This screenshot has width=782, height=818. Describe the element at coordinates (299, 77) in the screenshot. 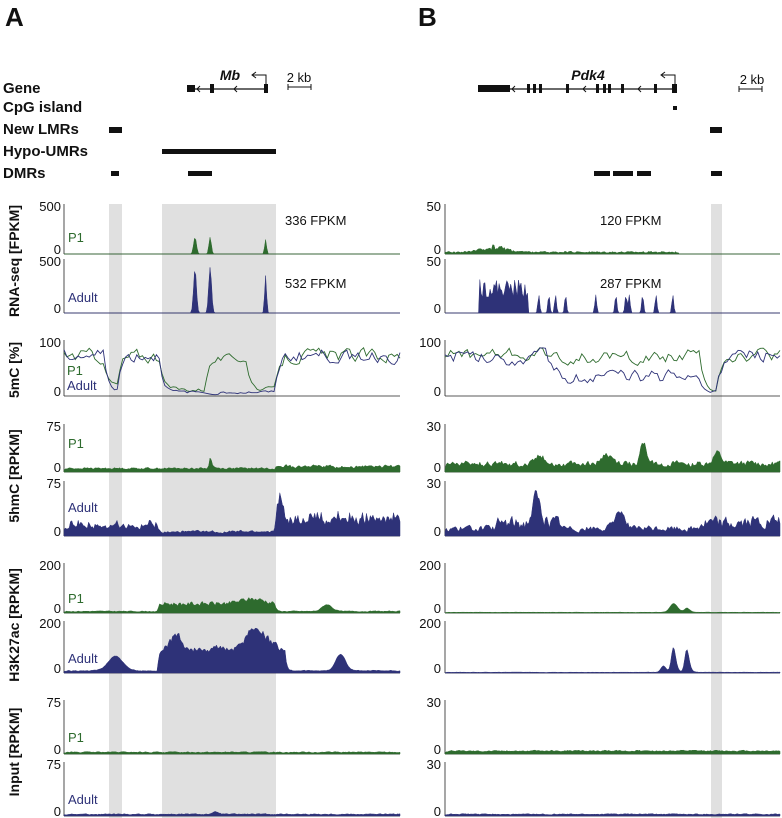

I see `scale-label-a: 2 kb` at that location.